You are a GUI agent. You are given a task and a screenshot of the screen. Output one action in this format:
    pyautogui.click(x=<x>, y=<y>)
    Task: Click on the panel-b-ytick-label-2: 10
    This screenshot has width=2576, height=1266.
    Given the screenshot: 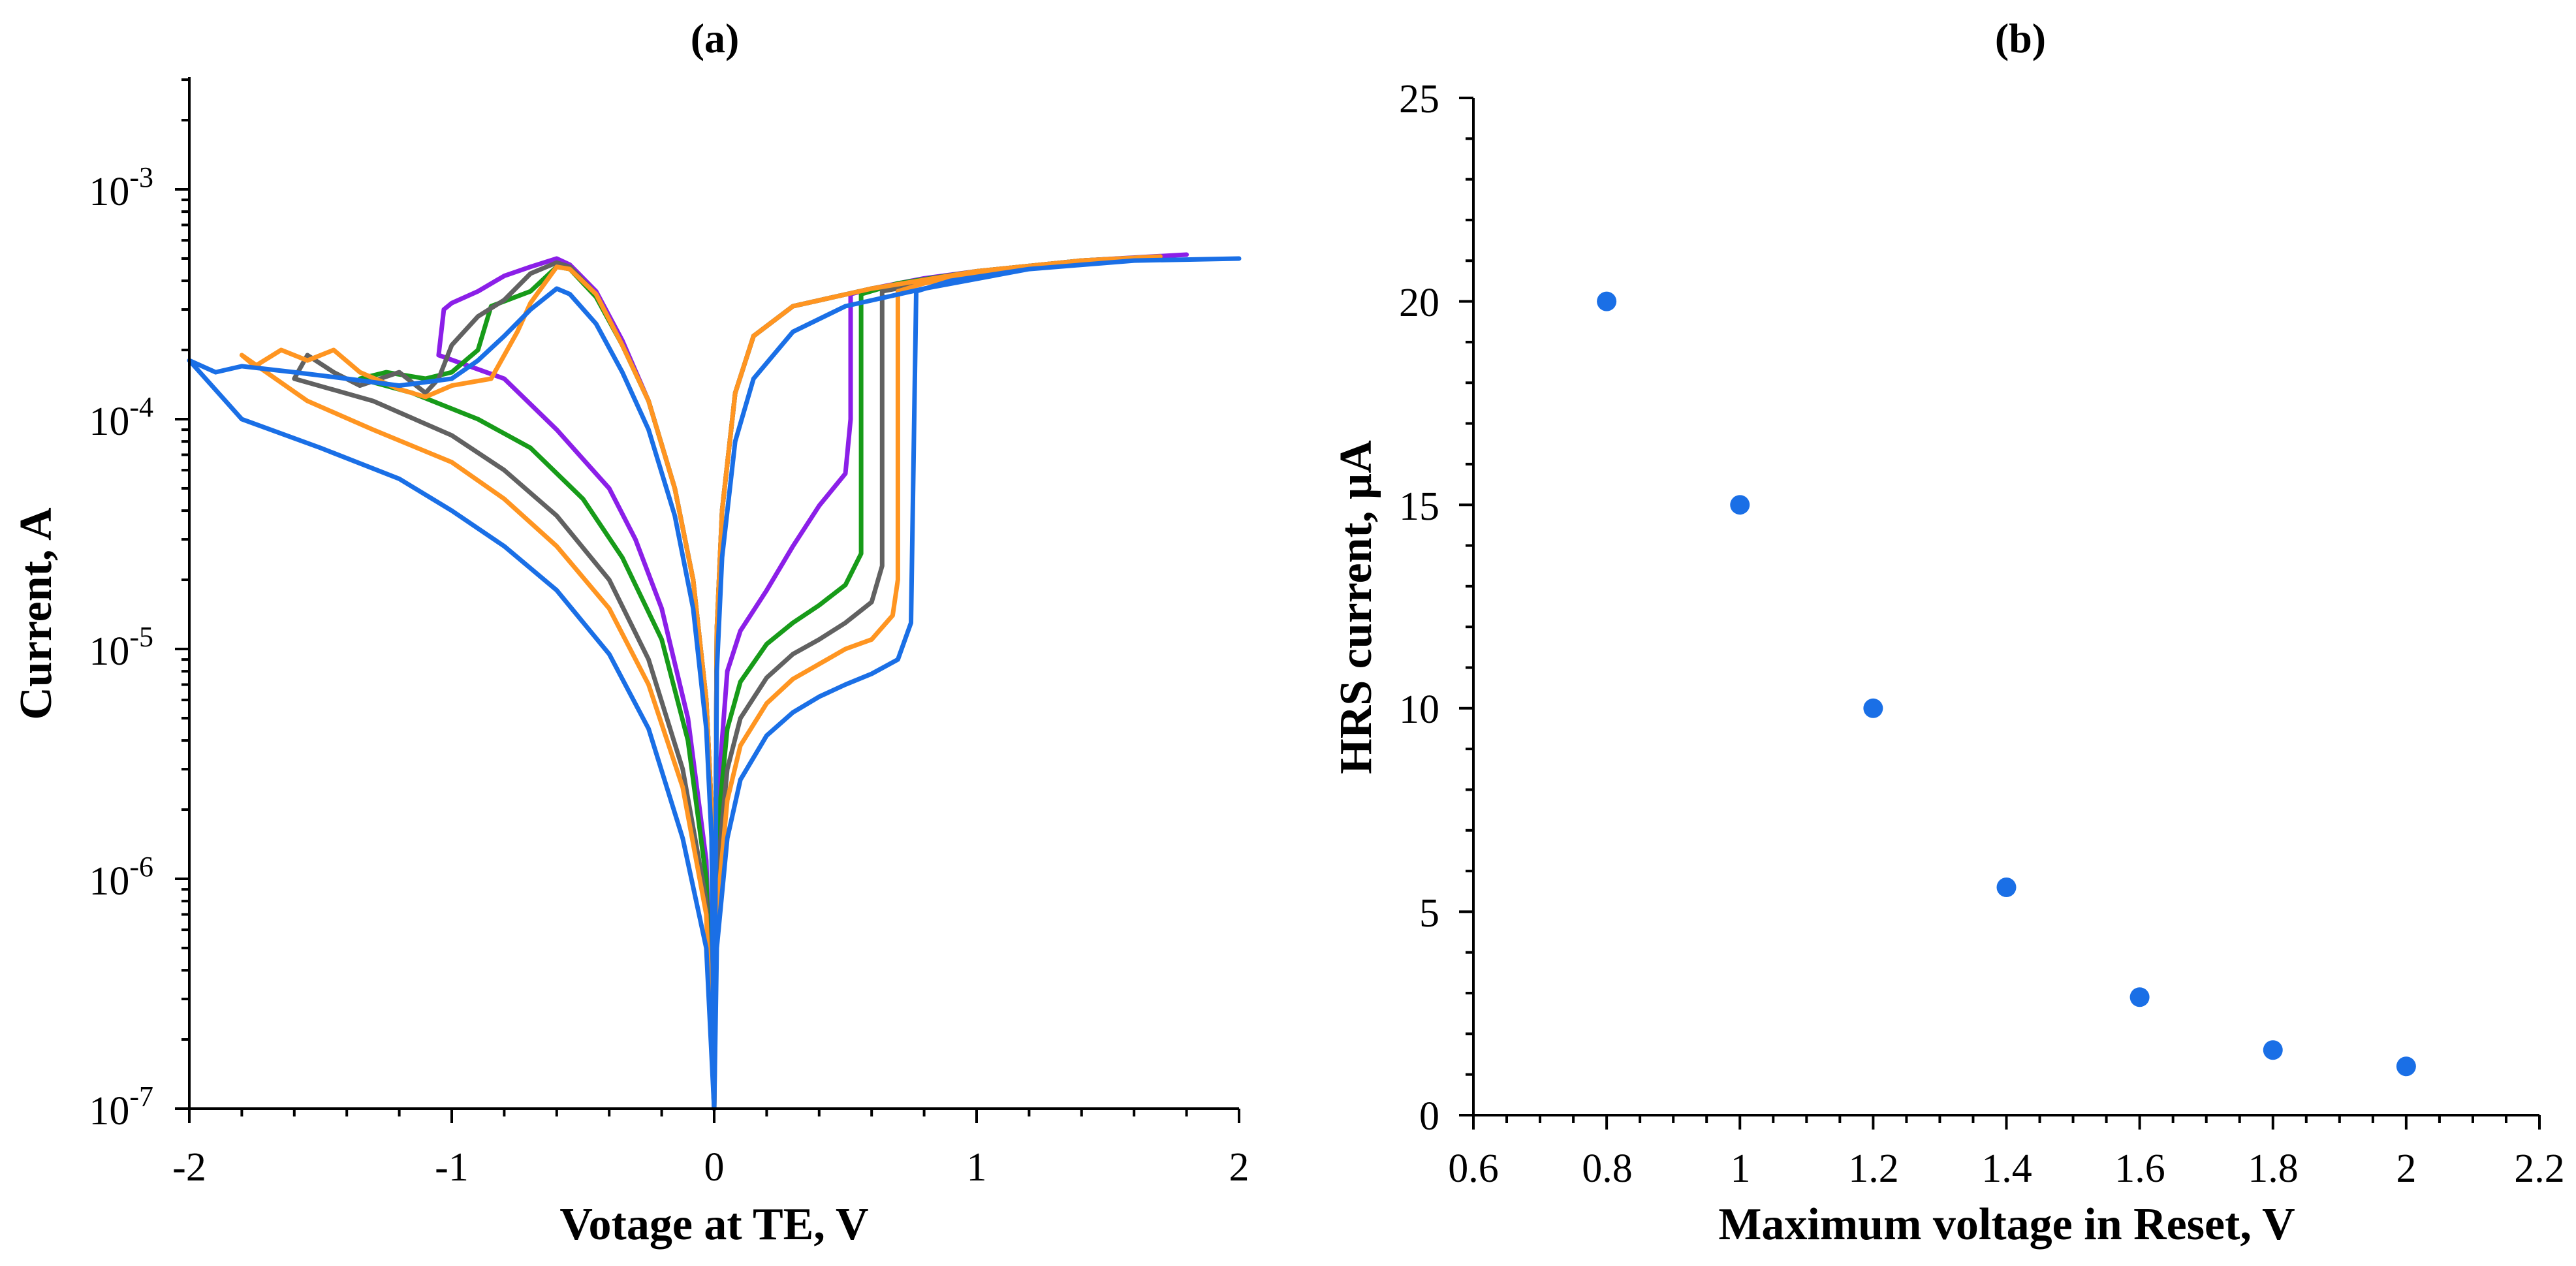 What is the action you would take?
    pyautogui.click(x=1419, y=710)
    